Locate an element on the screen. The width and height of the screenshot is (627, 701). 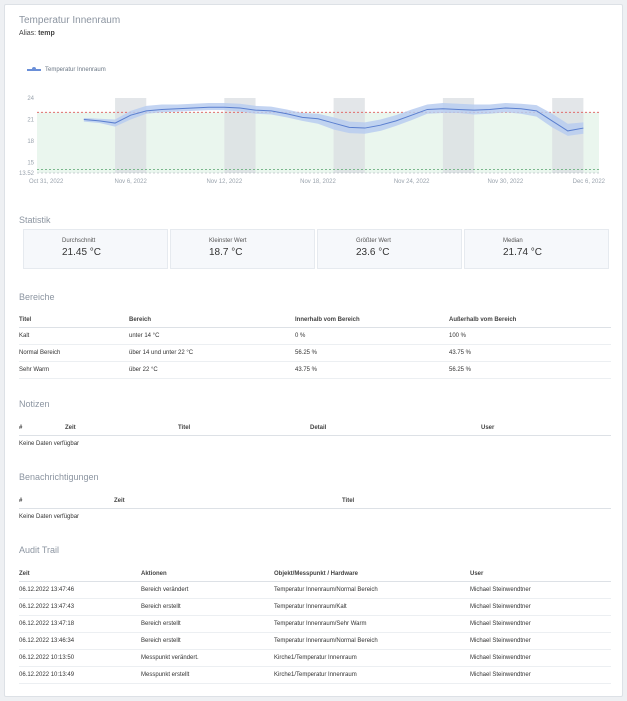
alias-line: Alias: temp is located at coordinates (315, 33).